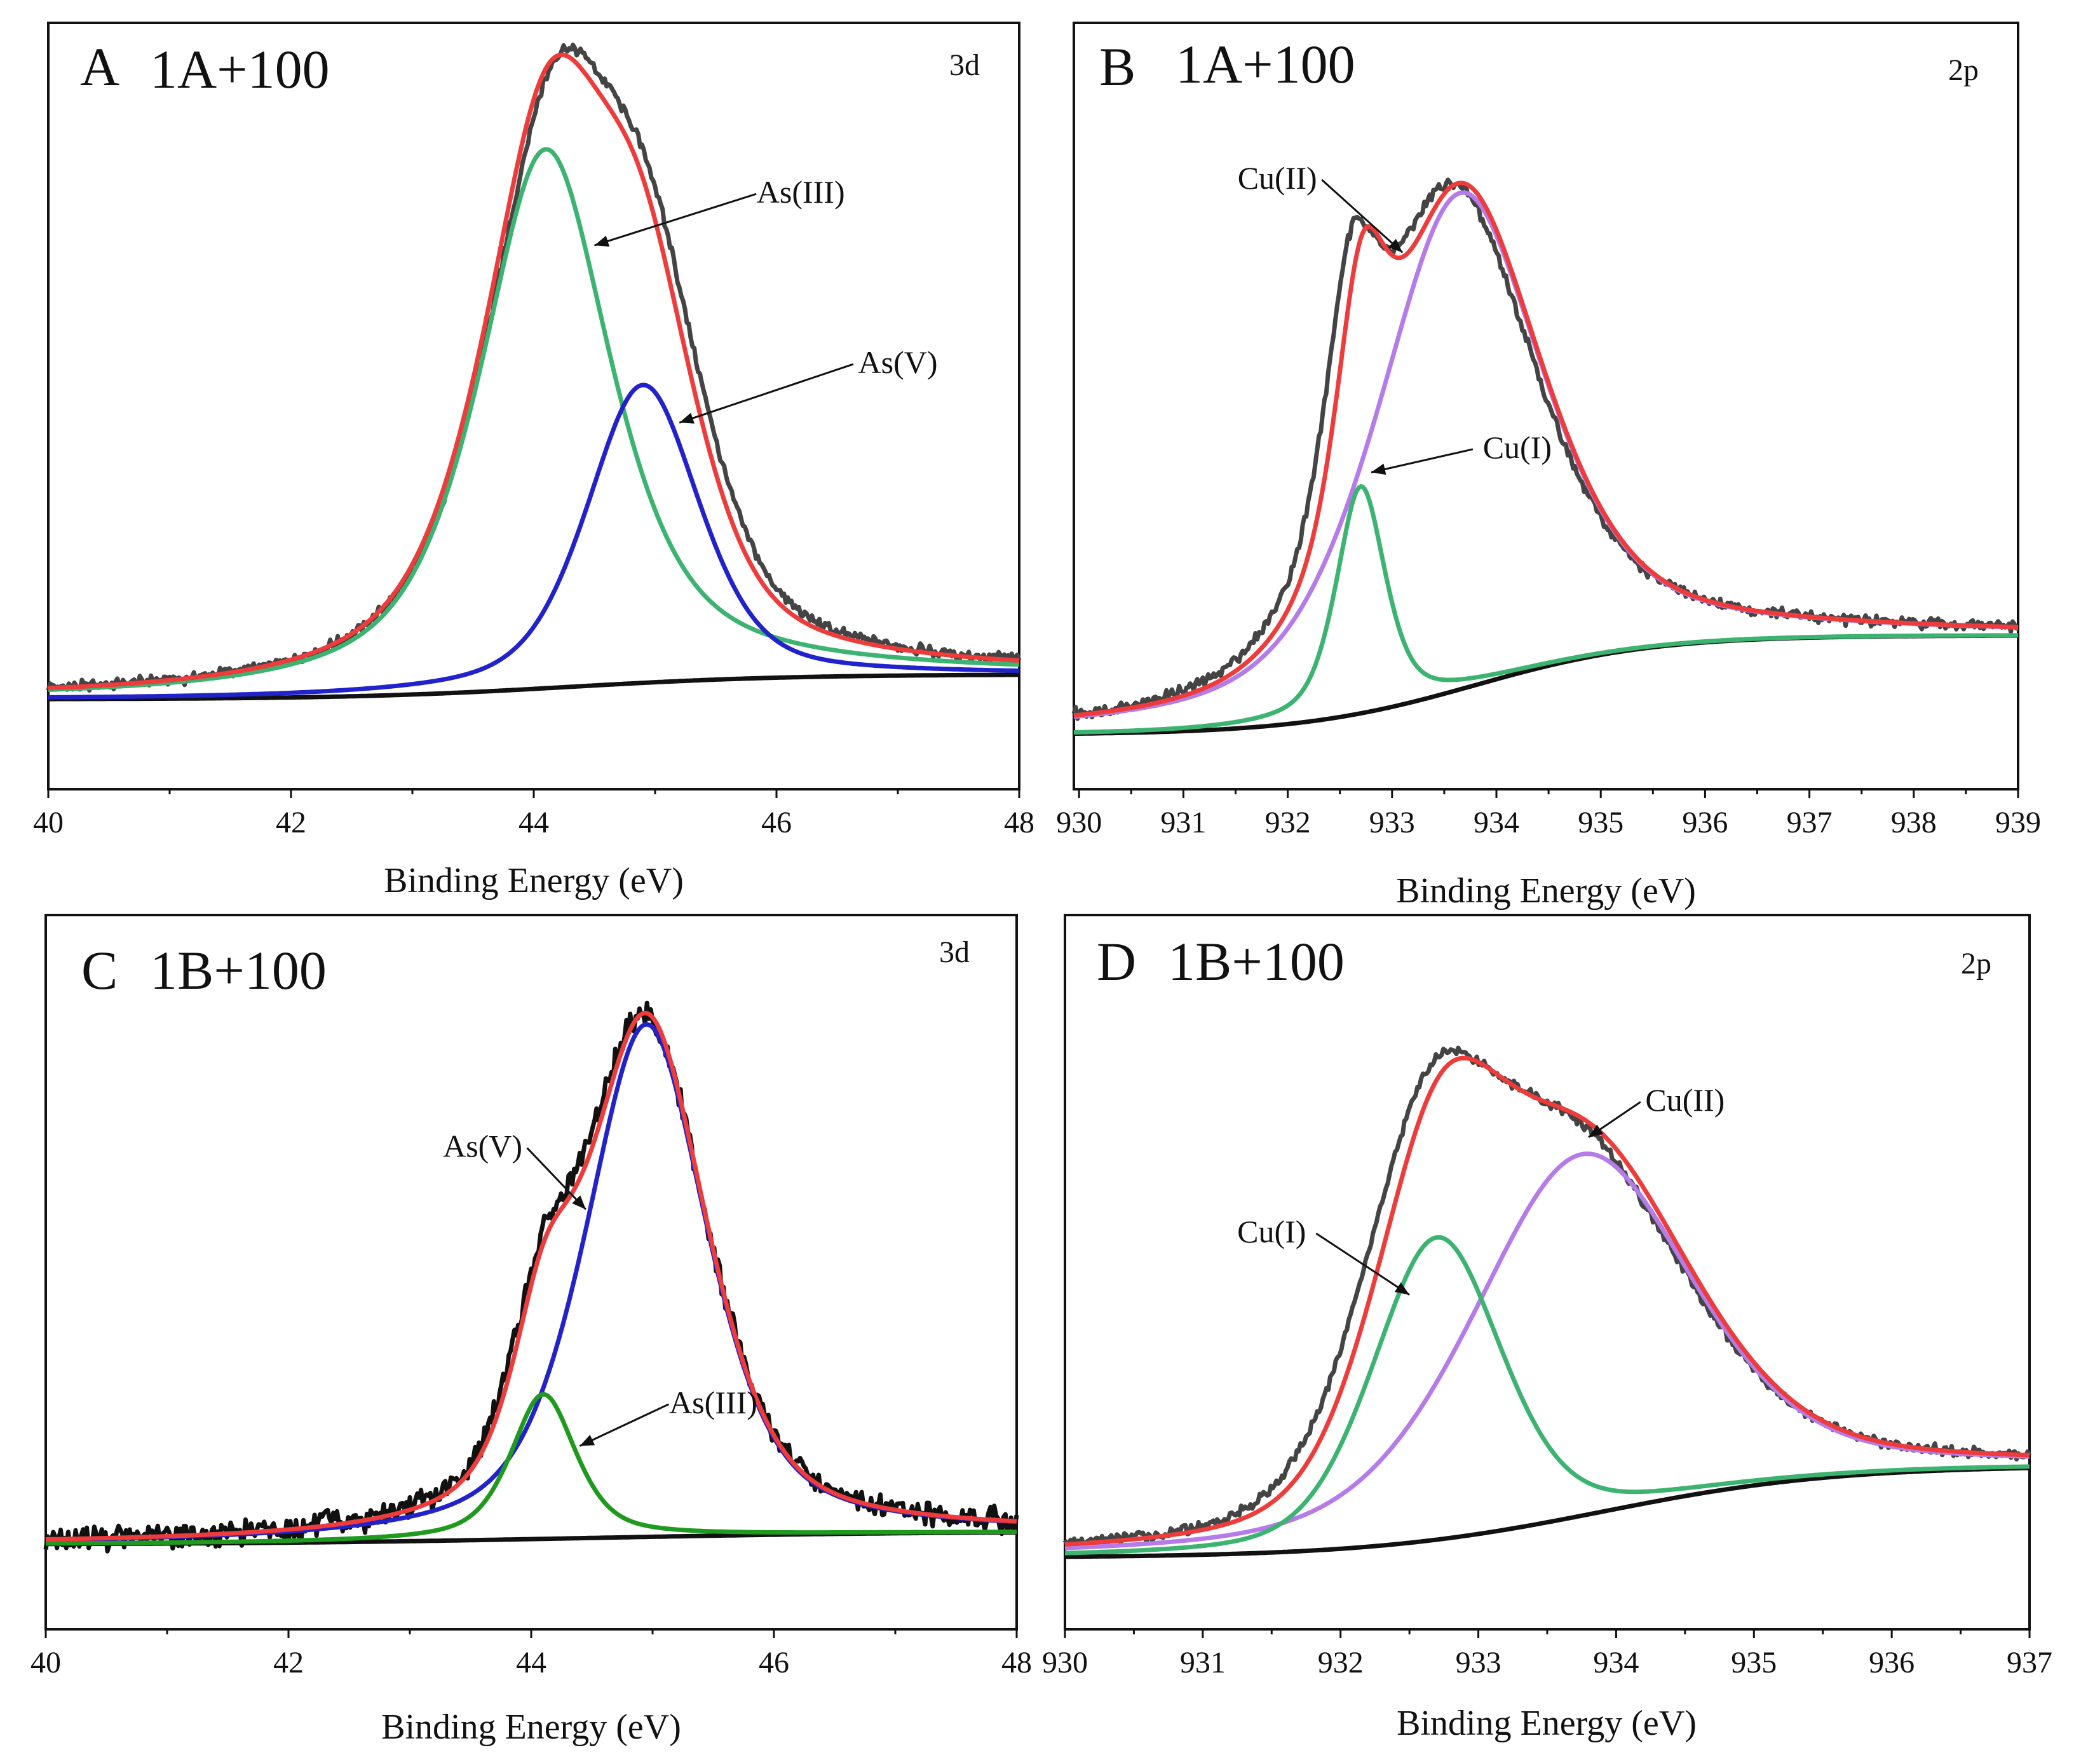 The width and height of the screenshot is (2074, 1764). Describe the element at coordinates (801, 192) in the screenshot. I see `panel-a-annotation: As(III)` at that location.